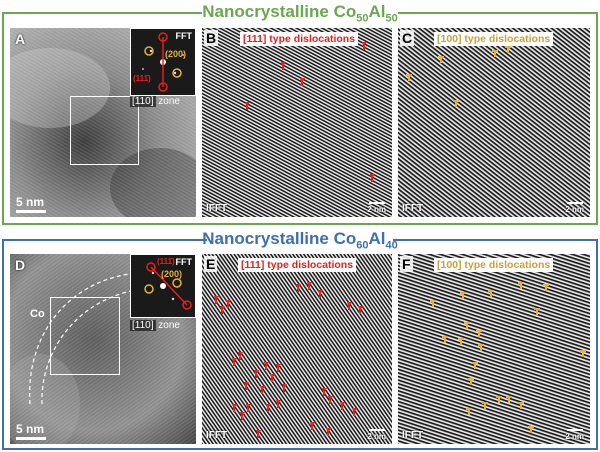  I want to click on panel-label: F, so click(406, 264).